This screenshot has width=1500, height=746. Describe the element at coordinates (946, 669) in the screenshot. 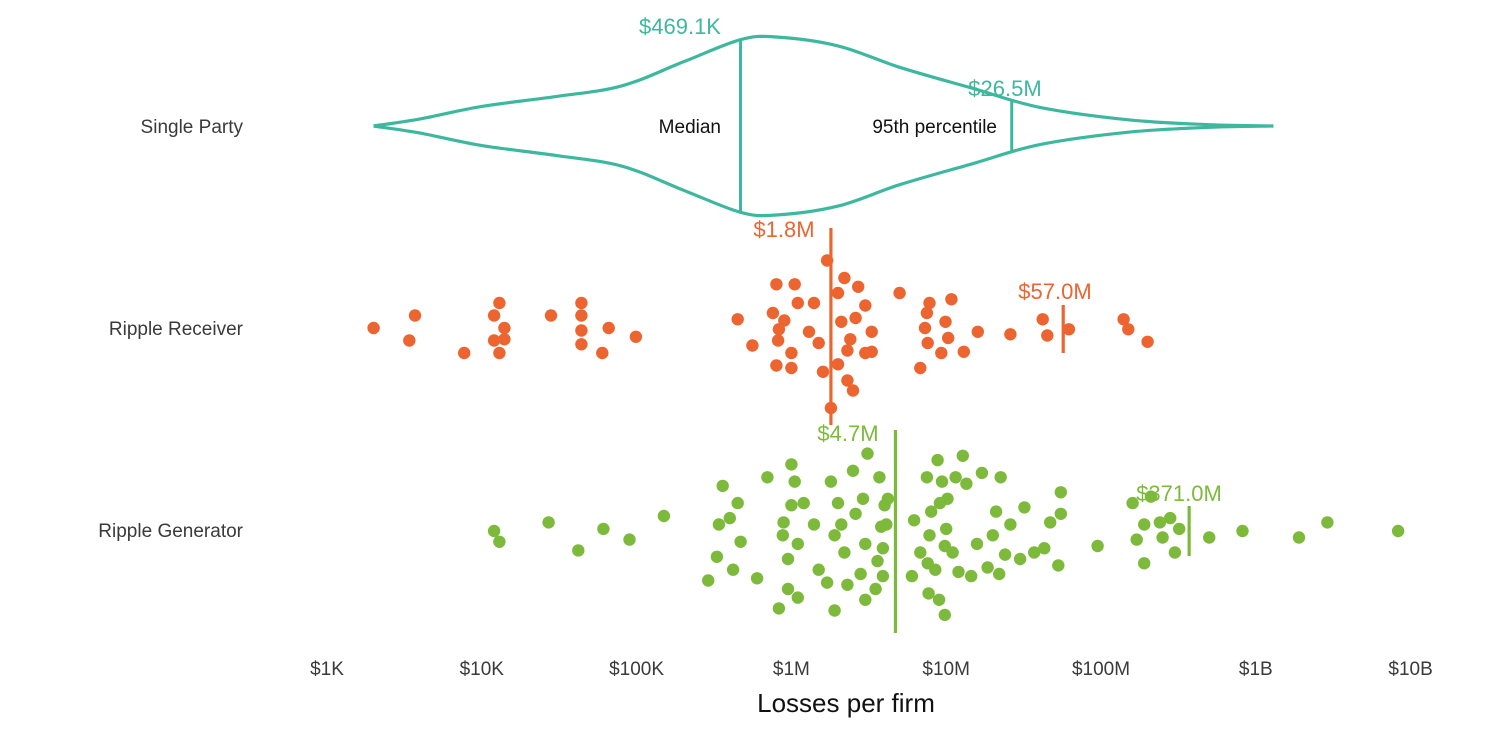

I see `x-tick-label: $10M` at that location.